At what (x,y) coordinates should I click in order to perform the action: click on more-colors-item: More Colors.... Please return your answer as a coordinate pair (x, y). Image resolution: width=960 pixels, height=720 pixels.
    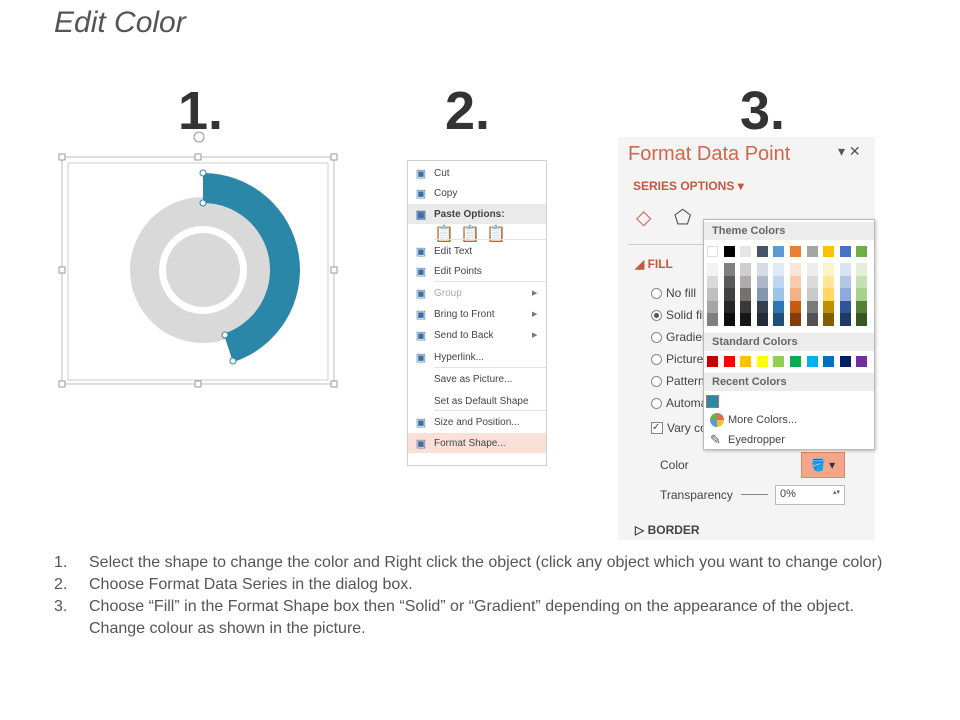
    Looking at the image, I should click on (762, 420).